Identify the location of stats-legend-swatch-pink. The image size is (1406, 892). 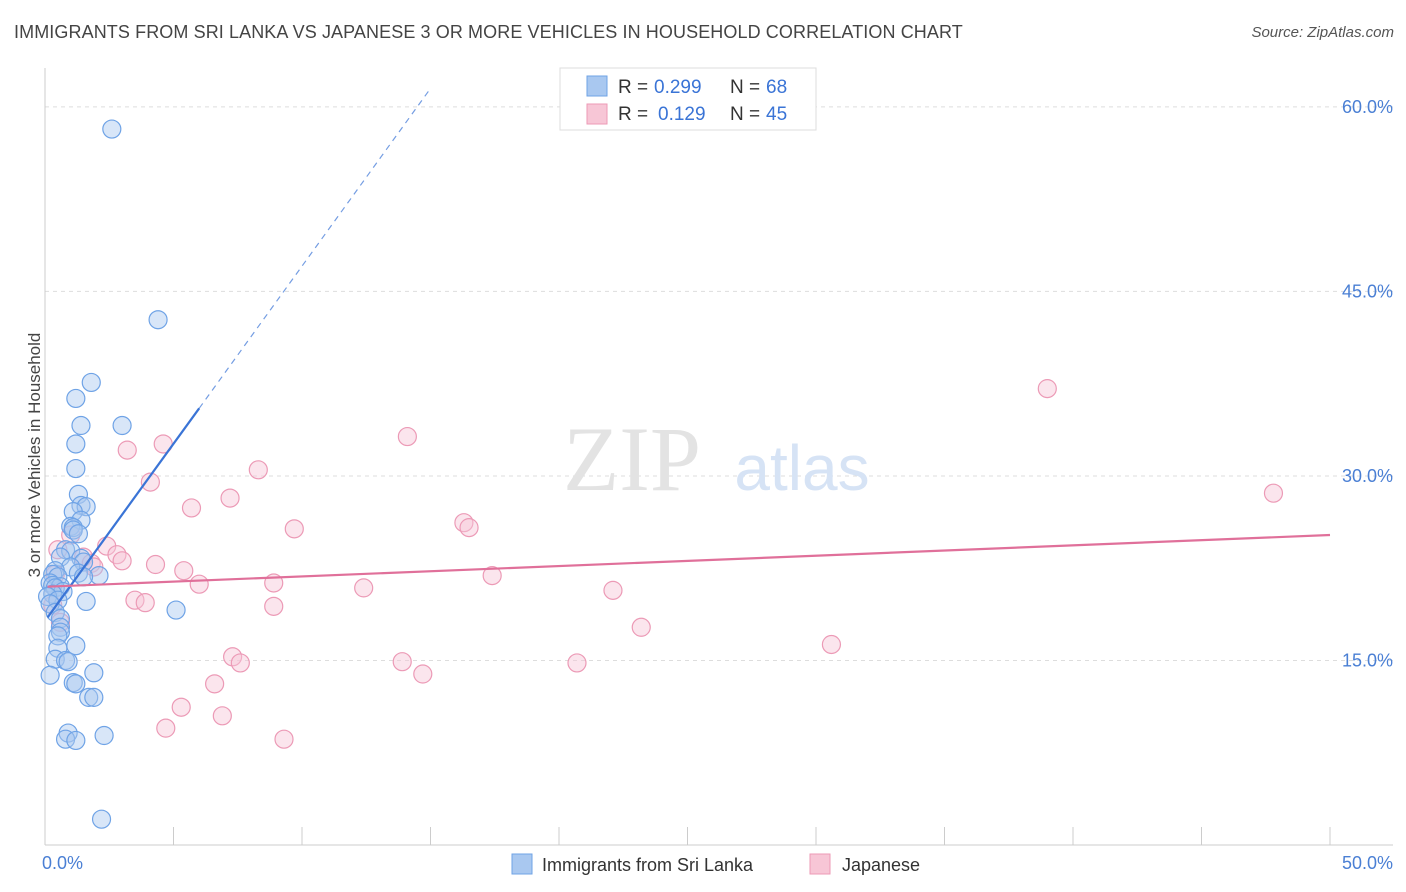
(597, 114).